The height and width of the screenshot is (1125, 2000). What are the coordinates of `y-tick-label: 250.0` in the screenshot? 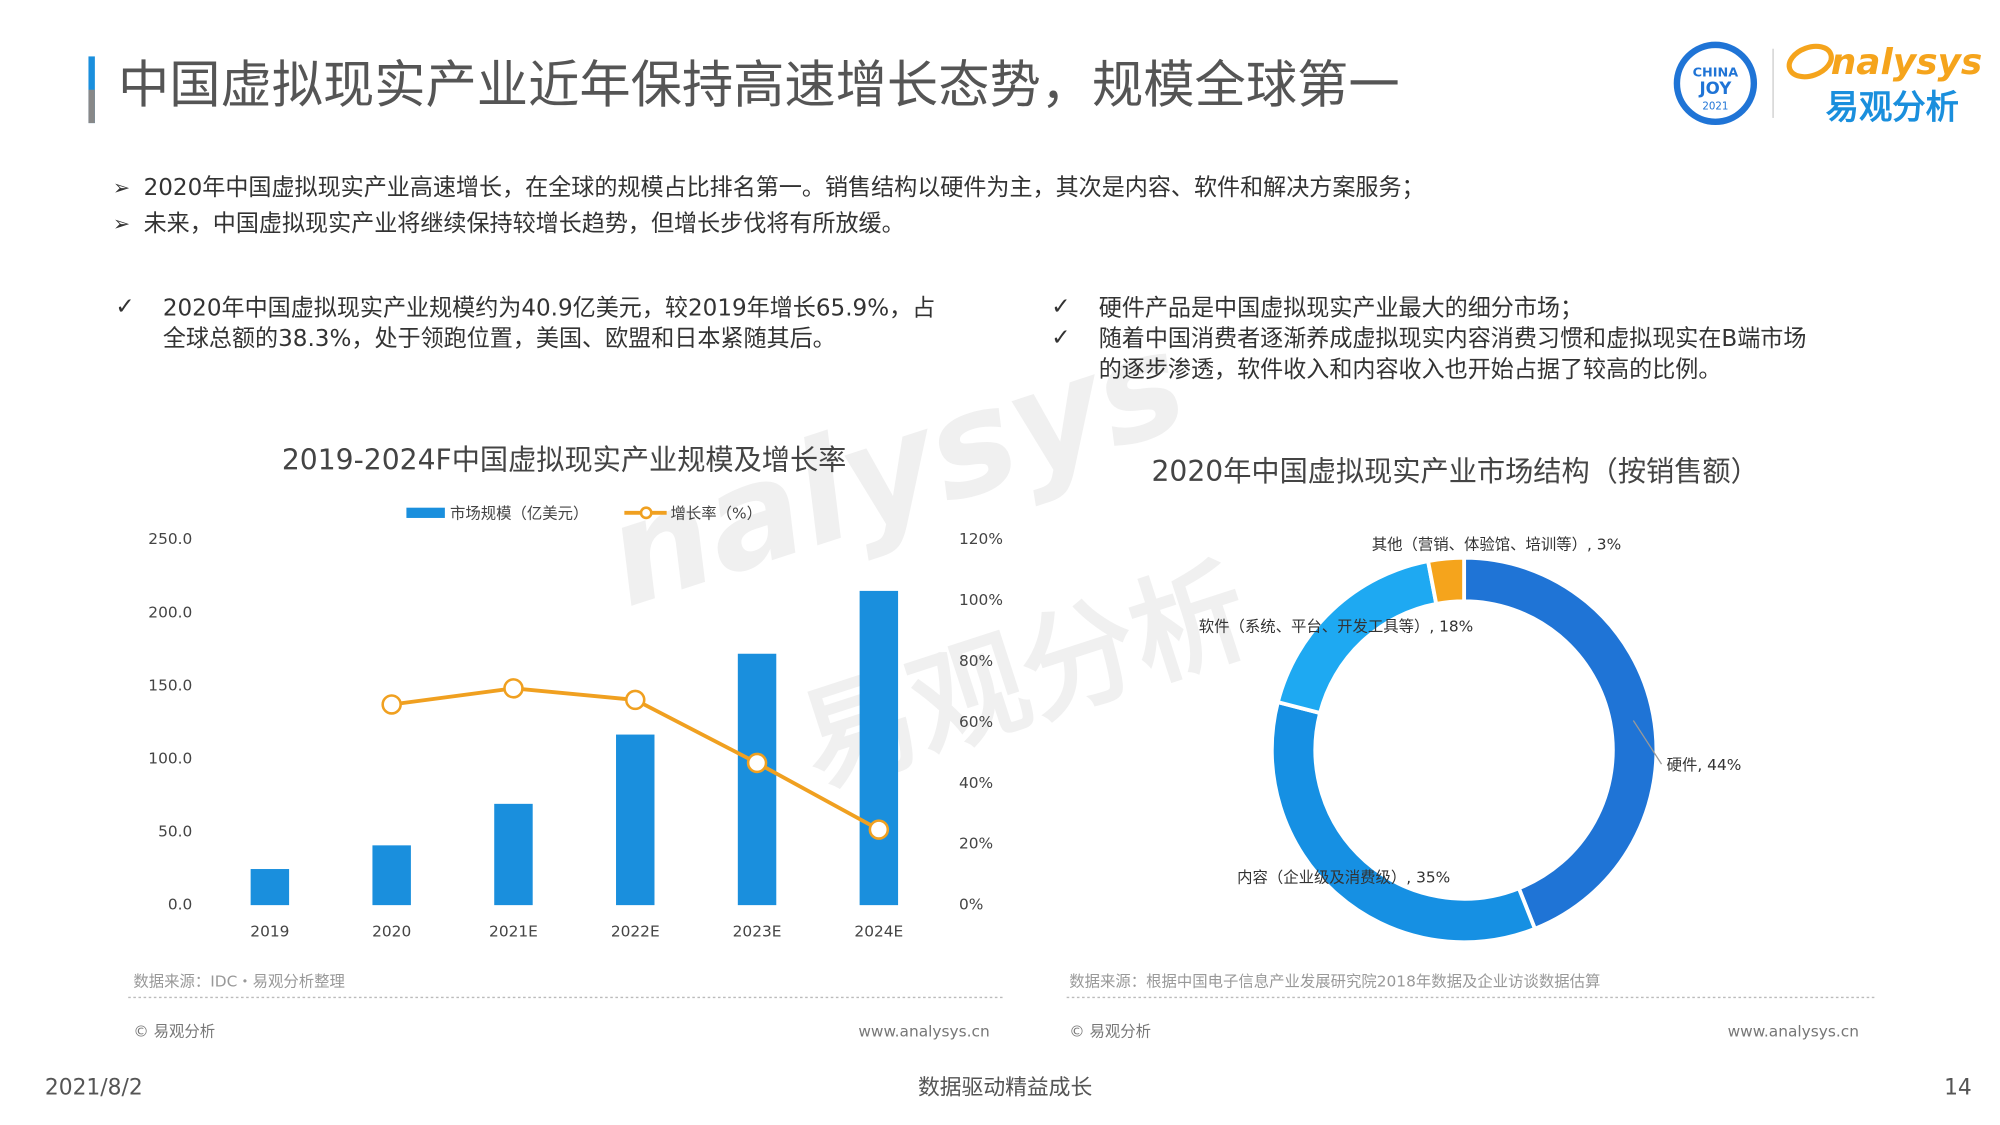 It's located at (170, 539).